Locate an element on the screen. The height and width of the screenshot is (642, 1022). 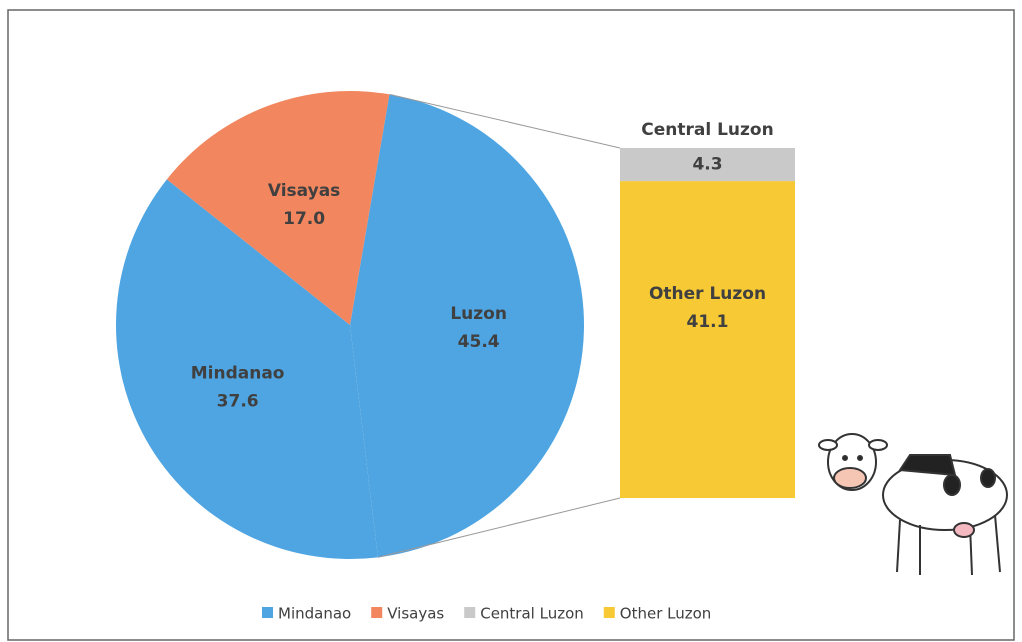
segment-value: 4.3 is located at coordinates (707, 165).